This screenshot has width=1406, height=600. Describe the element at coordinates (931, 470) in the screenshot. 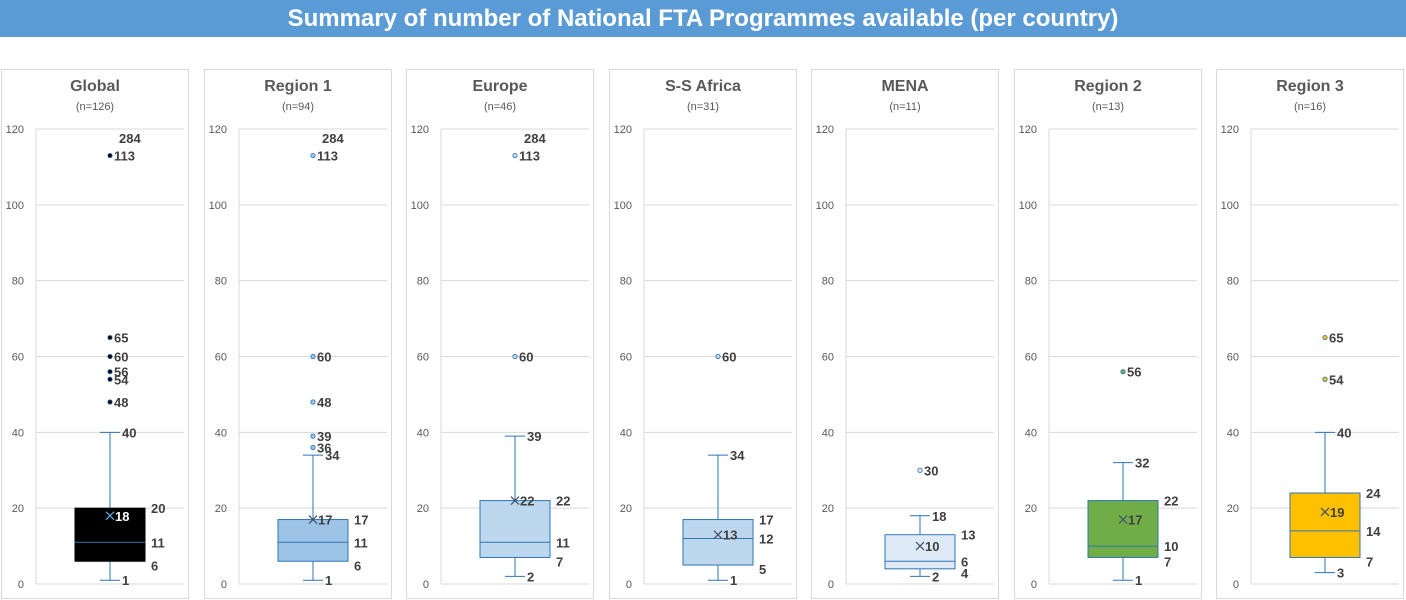

I see `outlier-label: 30` at that location.